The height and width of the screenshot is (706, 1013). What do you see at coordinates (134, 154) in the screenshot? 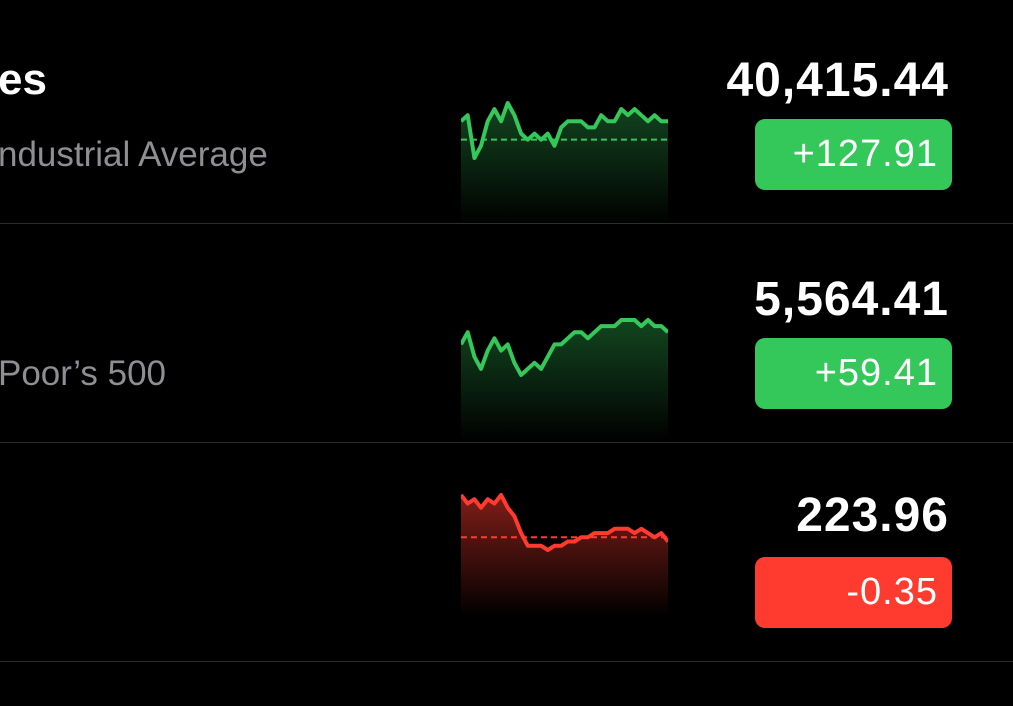
I see `stock-name: ndustrial Average` at bounding box center [134, 154].